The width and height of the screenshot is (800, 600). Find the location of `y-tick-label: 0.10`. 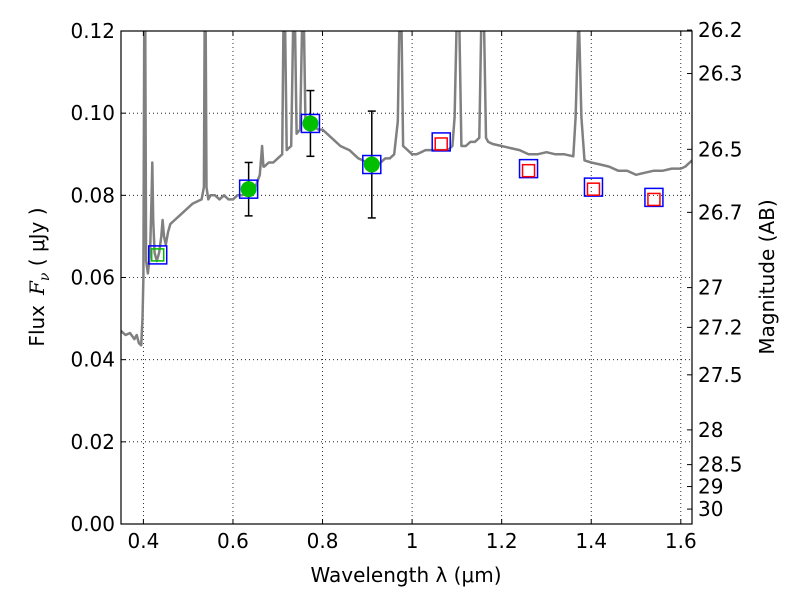

y-tick-label: 0.10 is located at coordinates (92, 113).